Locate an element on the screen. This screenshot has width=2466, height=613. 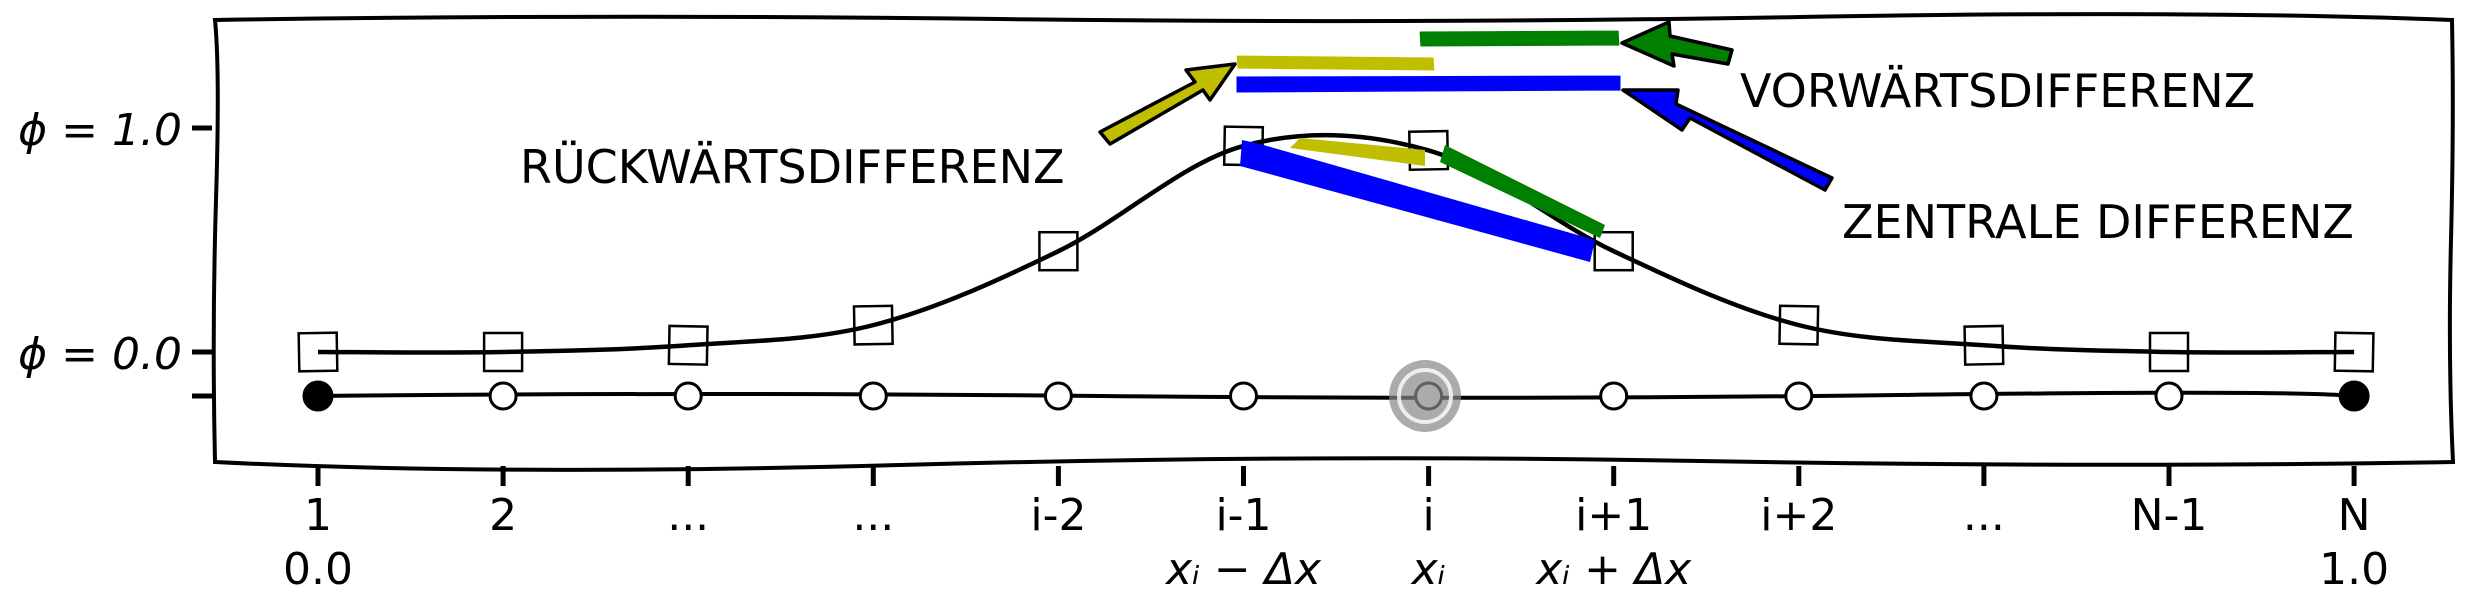
forward-arrow is located at coordinates (1677, 44).